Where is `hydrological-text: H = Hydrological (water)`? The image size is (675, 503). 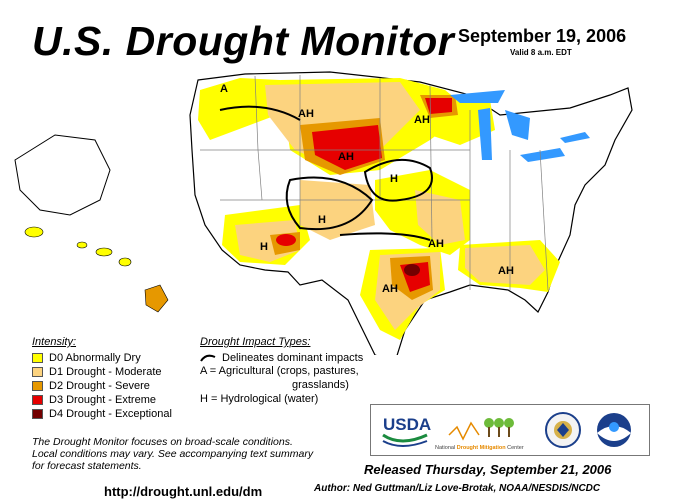
hydrological-text: H = Hydrological (water) is located at coordinates (259, 399).